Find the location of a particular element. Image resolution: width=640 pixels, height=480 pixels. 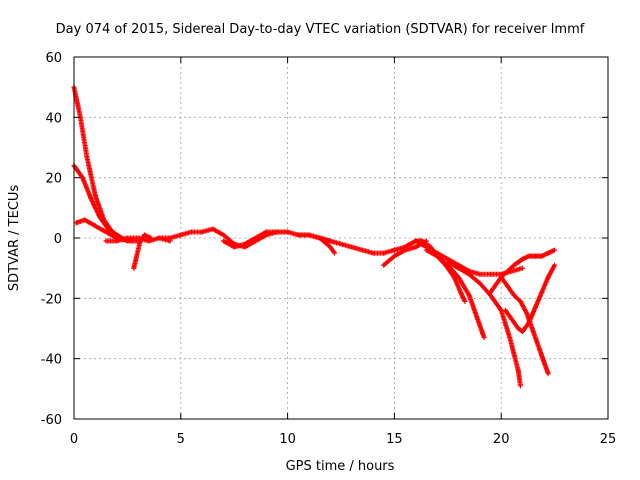

series-arc-p is located at coordinates (524, 325).